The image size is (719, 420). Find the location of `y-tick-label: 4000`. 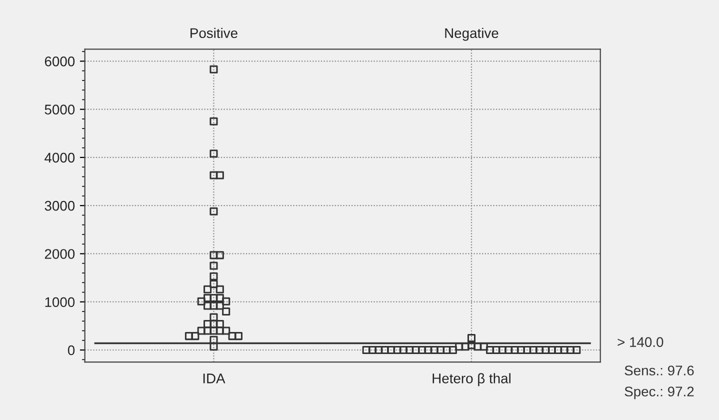

y-tick-label: 4000 is located at coordinates (59, 157).